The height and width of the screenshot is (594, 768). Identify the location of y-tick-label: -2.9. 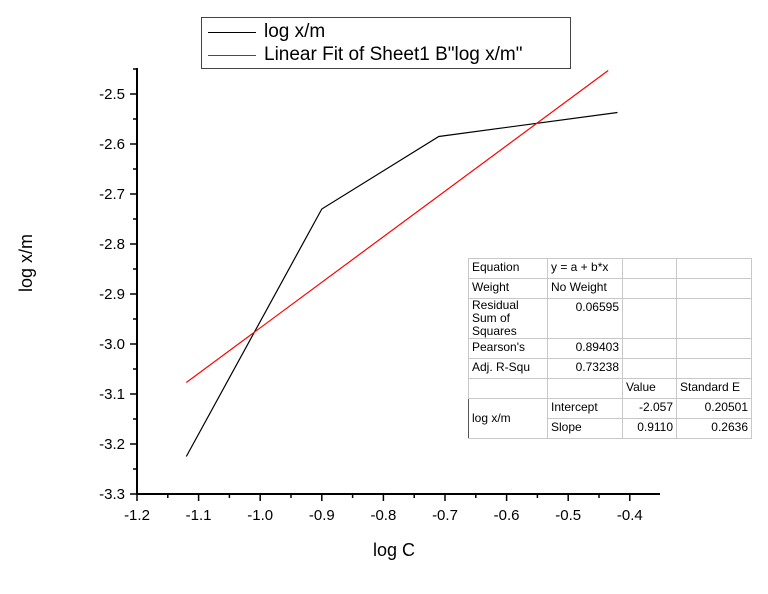
(112, 294).